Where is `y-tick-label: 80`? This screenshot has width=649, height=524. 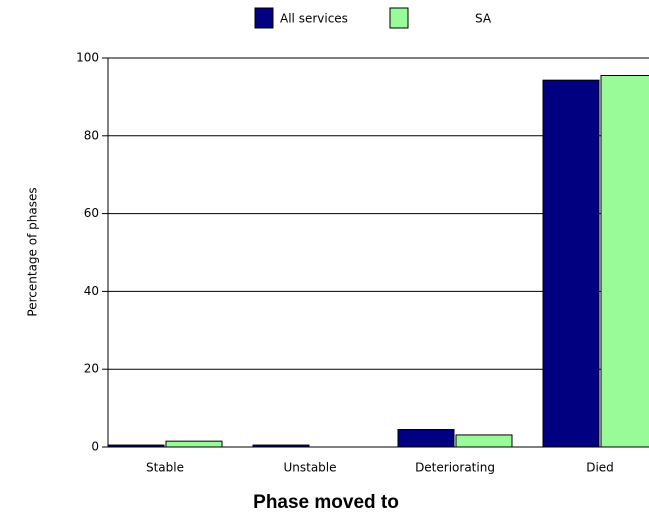 y-tick-label: 80 is located at coordinates (91, 135).